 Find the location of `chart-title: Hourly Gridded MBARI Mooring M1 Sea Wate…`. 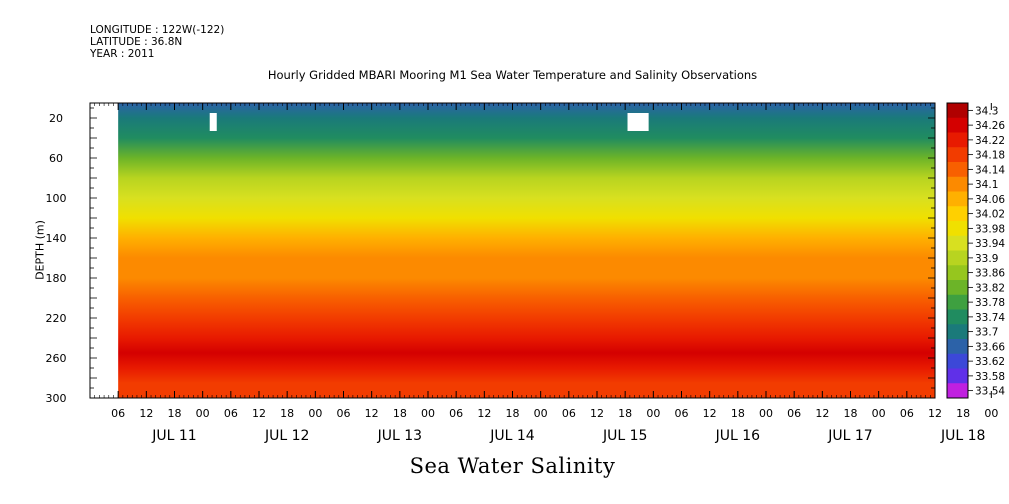

chart-title: Hourly Gridded MBARI Mooring M1 Sea Wate… is located at coordinates (512, 75).